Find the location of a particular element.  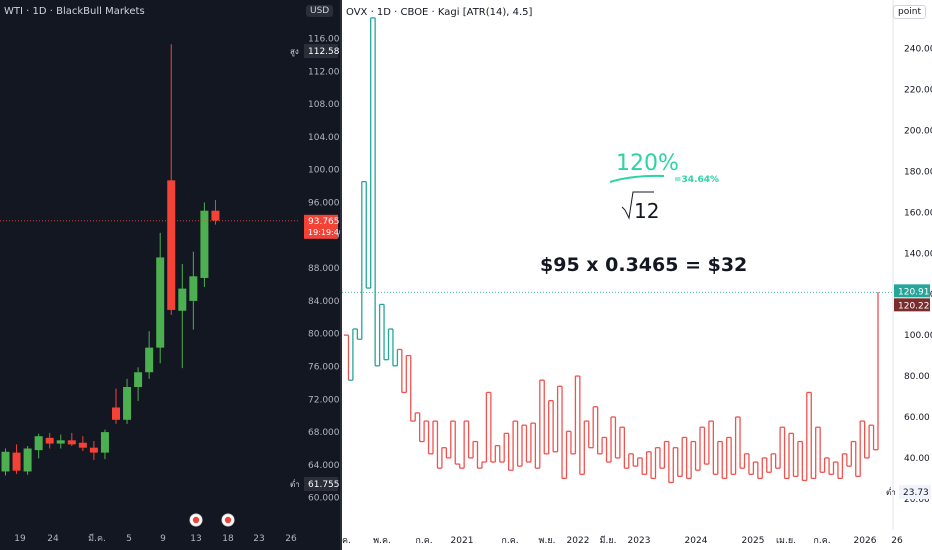

y-tick-label: 84.000 is located at coordinates (324, 302).